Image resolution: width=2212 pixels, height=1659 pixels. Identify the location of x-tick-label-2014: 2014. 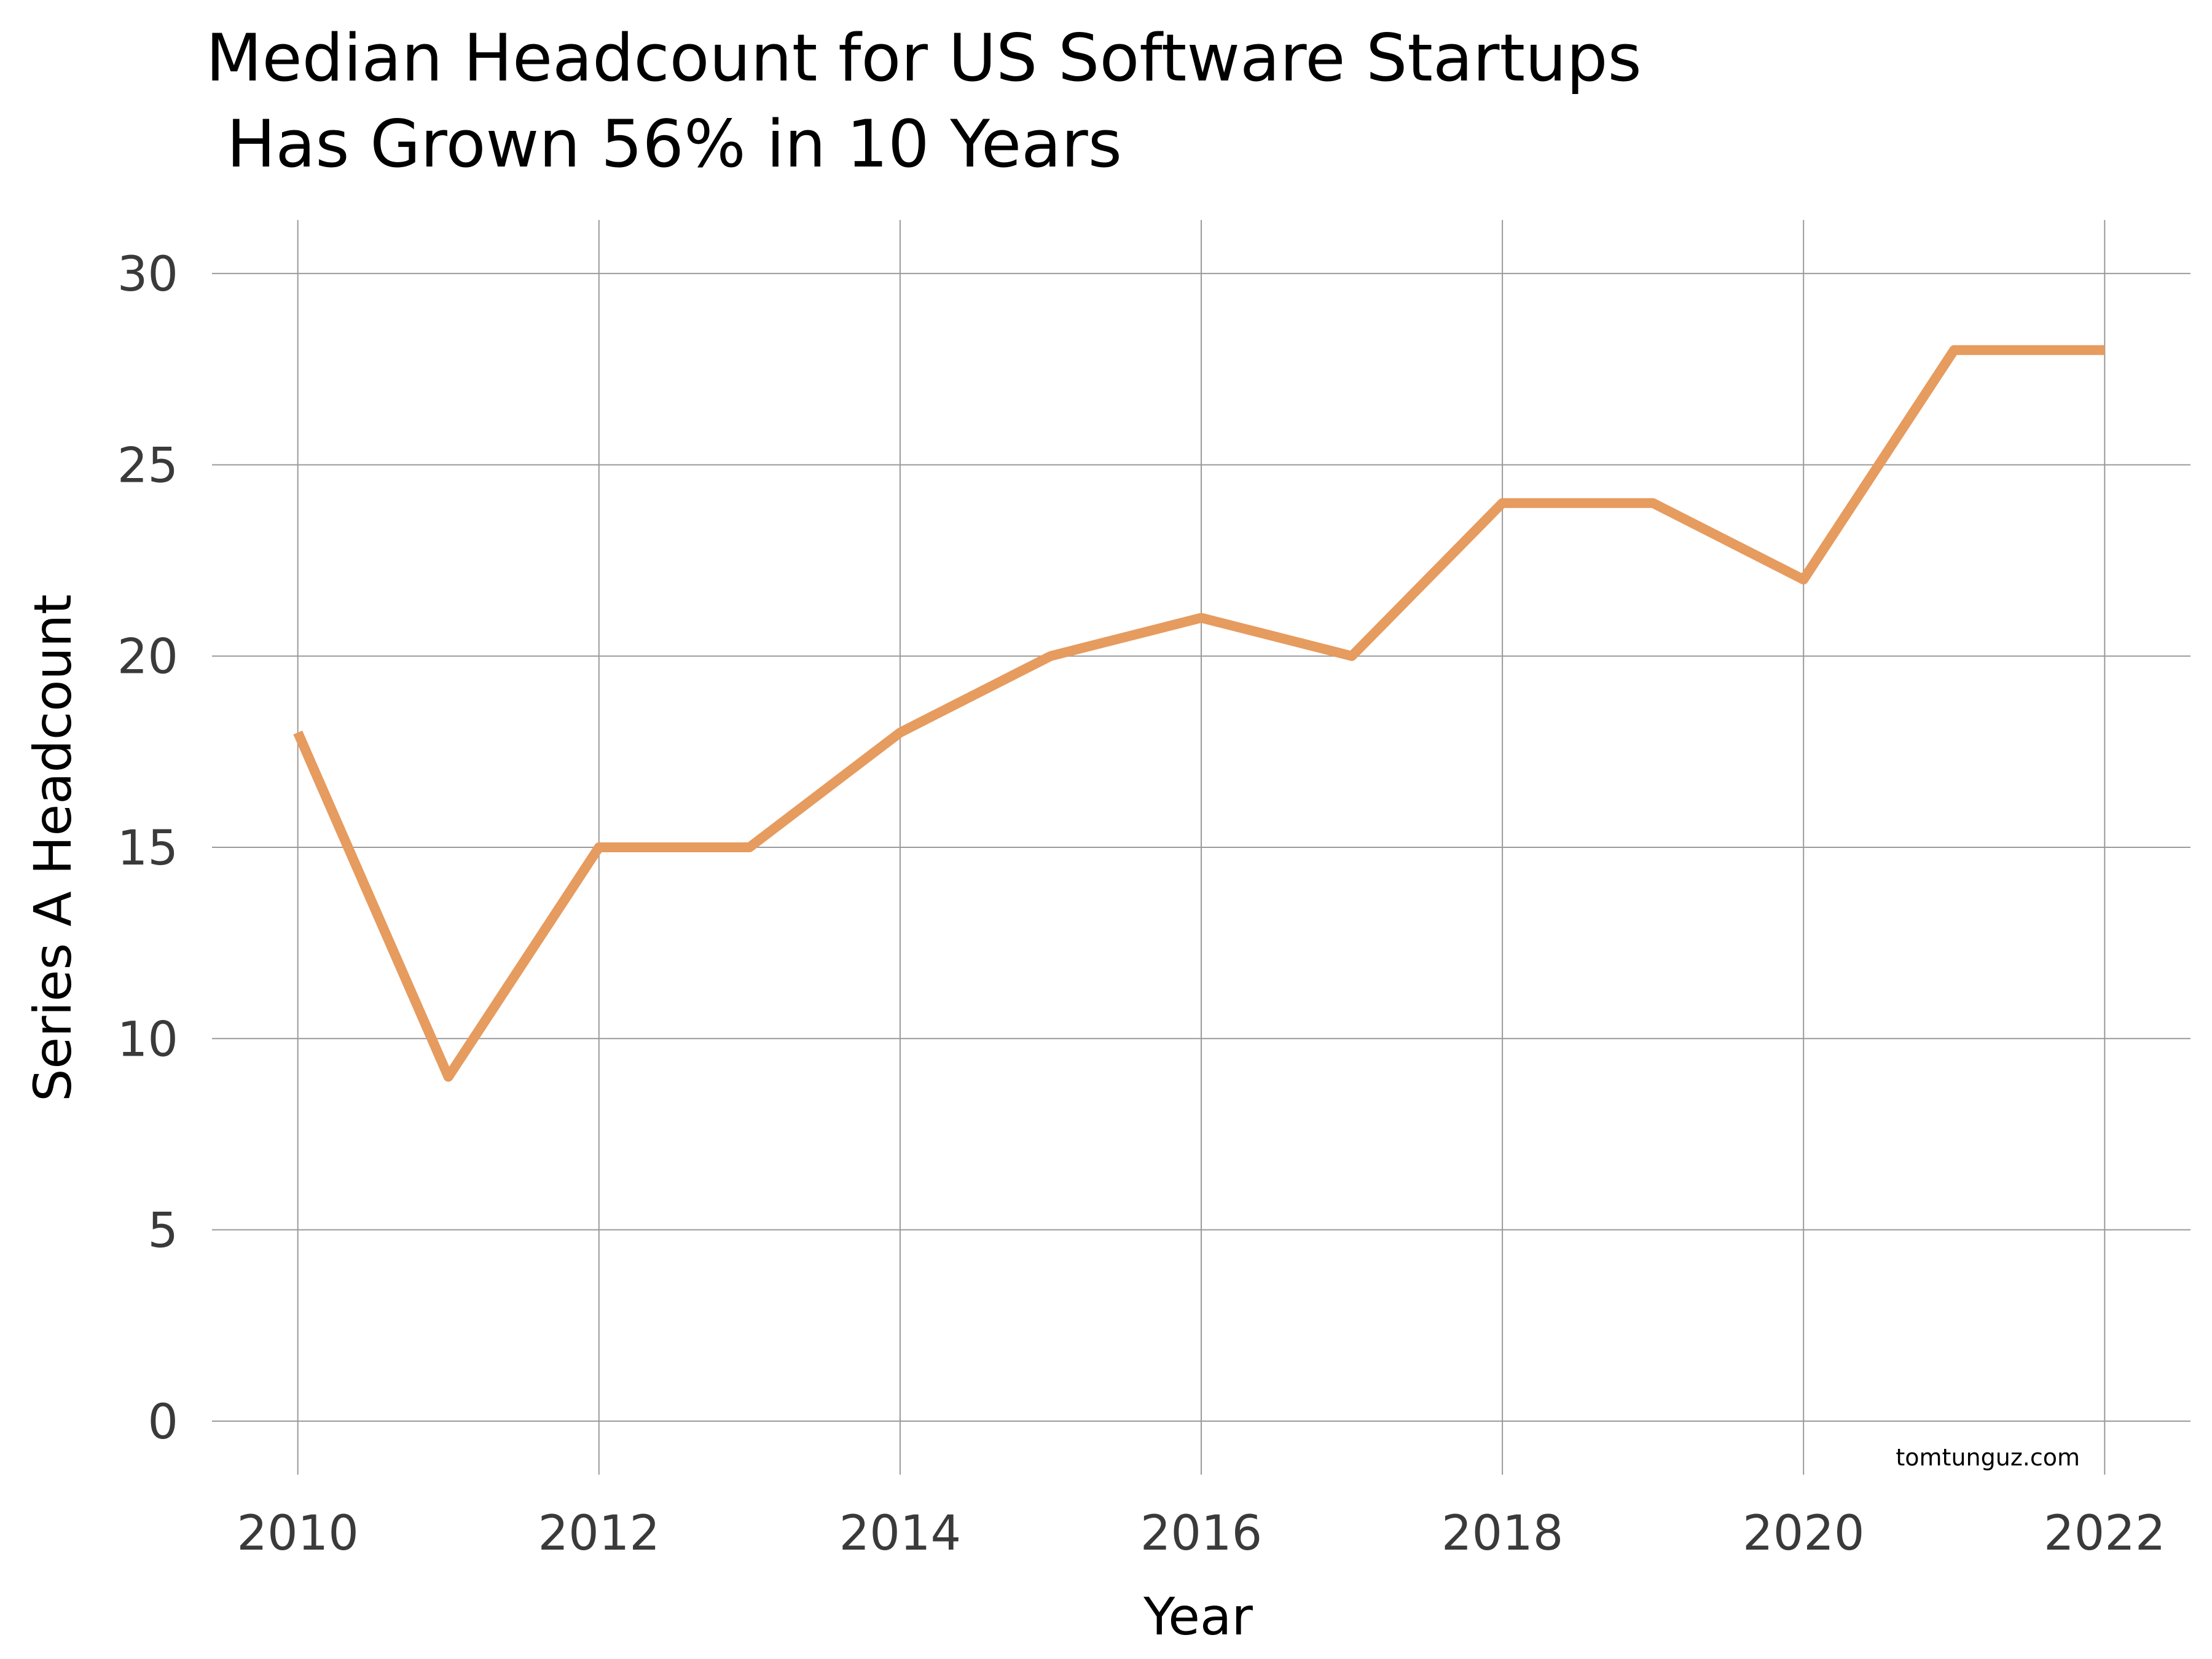
(900, 1533).